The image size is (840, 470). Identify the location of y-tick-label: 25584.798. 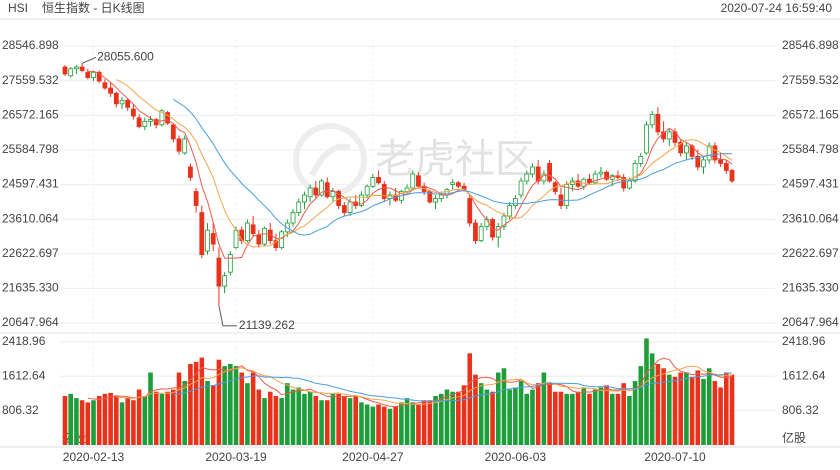
(30, 149).